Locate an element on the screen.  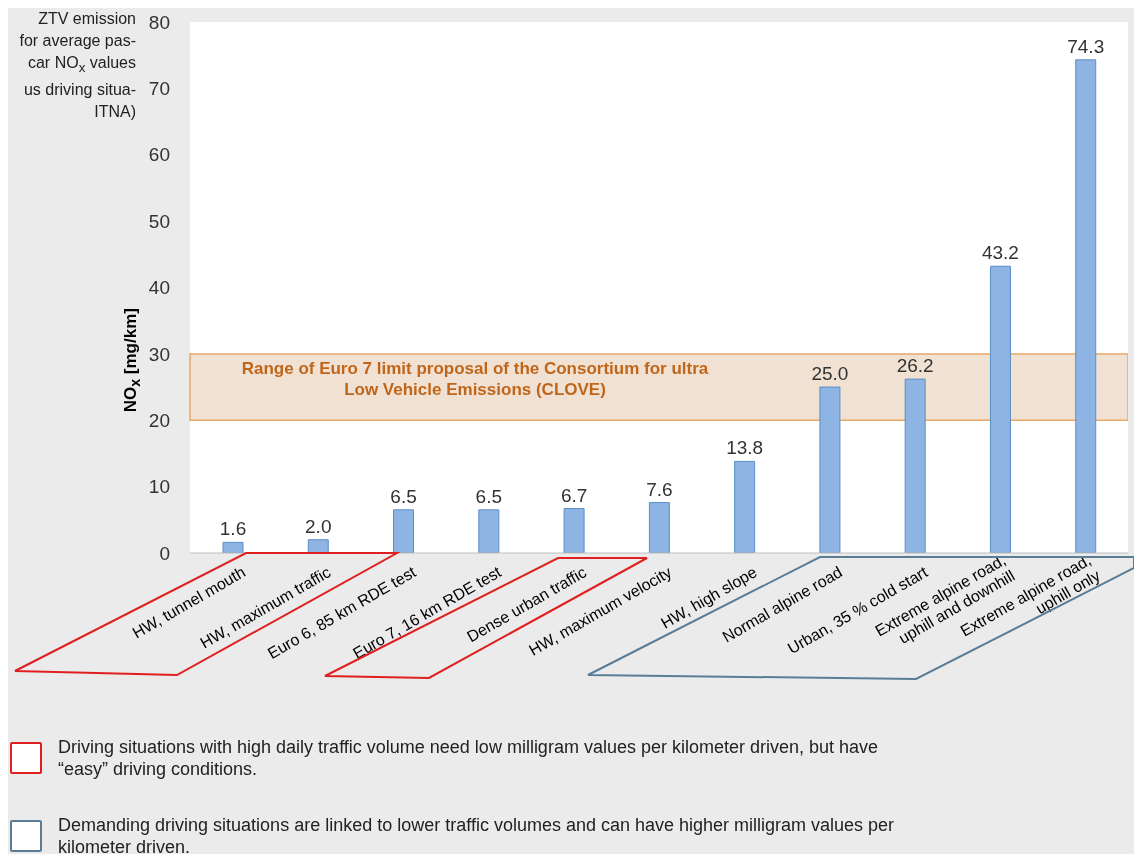
data-label: 26.2 is located at coordinates (915, 366).